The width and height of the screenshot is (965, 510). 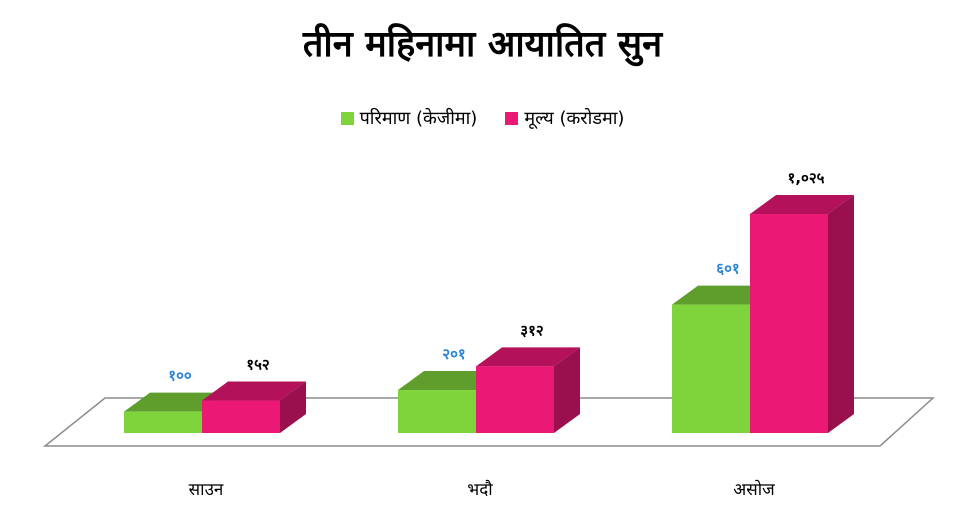 I want to click on data-label-value: ३१२, so click(x=531, y=330).